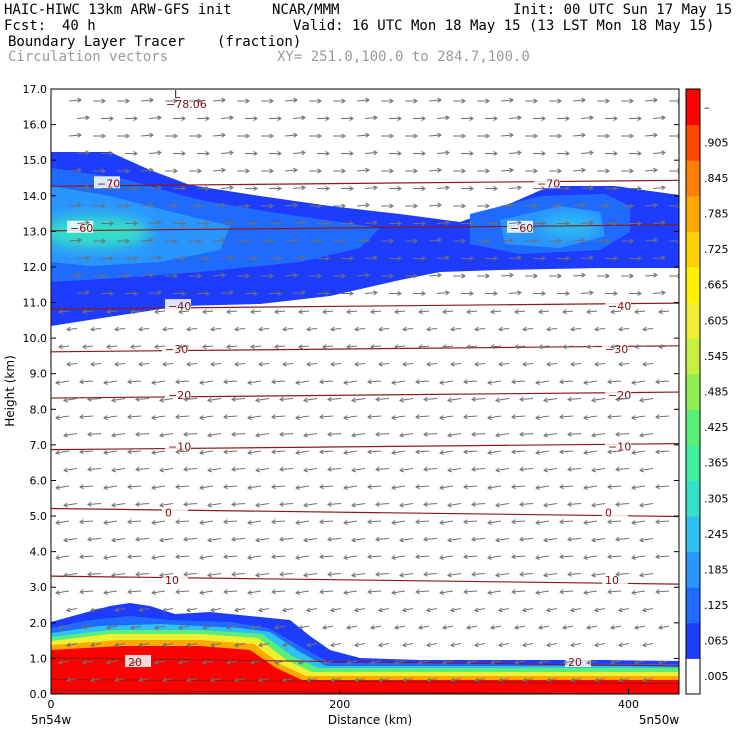 This screenshot has height=740, width=740. What do you see at coordinates (716, 641) in the screenshot?
I see `colorbar-label: .065` at bounding box center [716, 641].